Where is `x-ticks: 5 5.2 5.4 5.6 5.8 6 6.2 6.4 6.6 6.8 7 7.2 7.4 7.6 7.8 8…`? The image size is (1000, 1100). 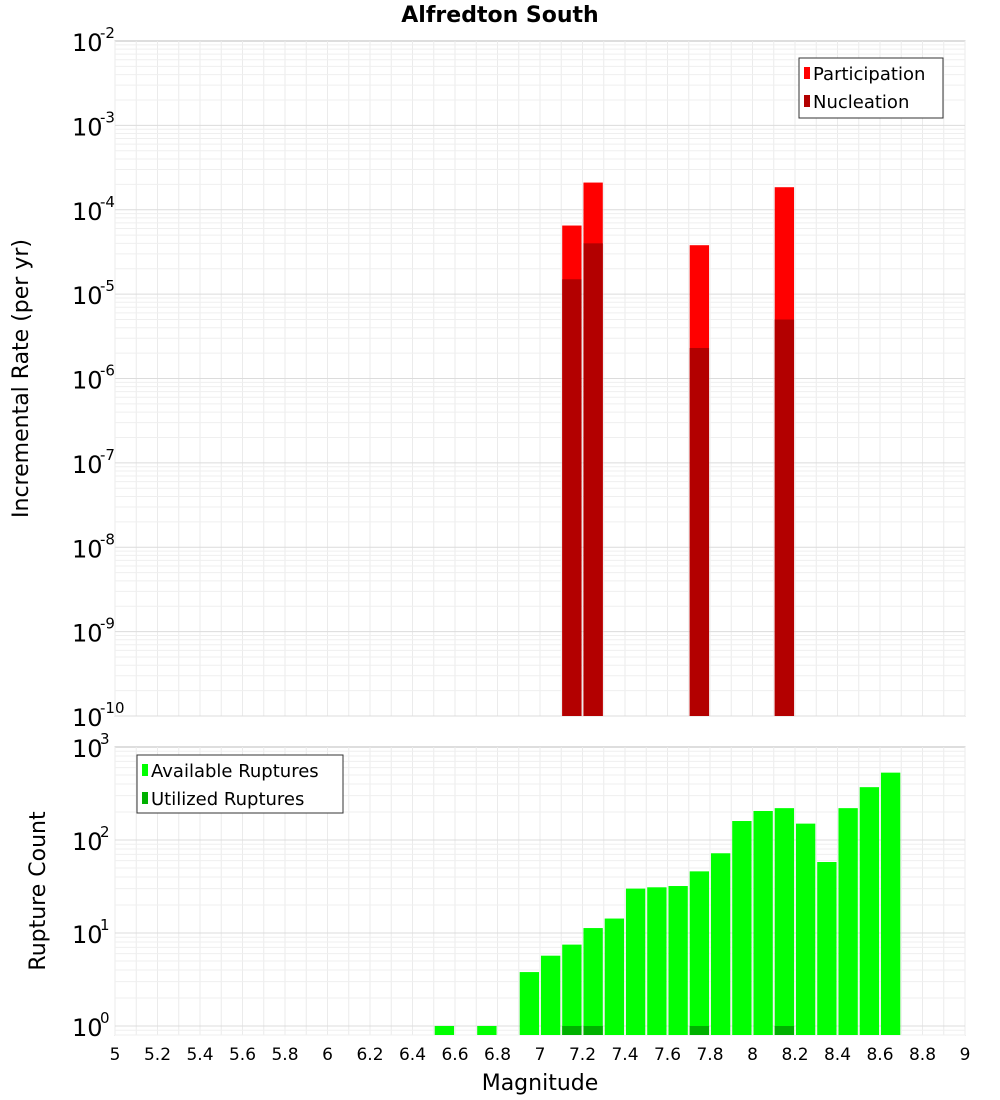 x-ticks: 5 5.2 5.4 5.6 5.8 6 6.2 6.4 6.6 6.8 7 7.2 7.4 7.6 7.8 8… is located at coordinates (540, 1055).